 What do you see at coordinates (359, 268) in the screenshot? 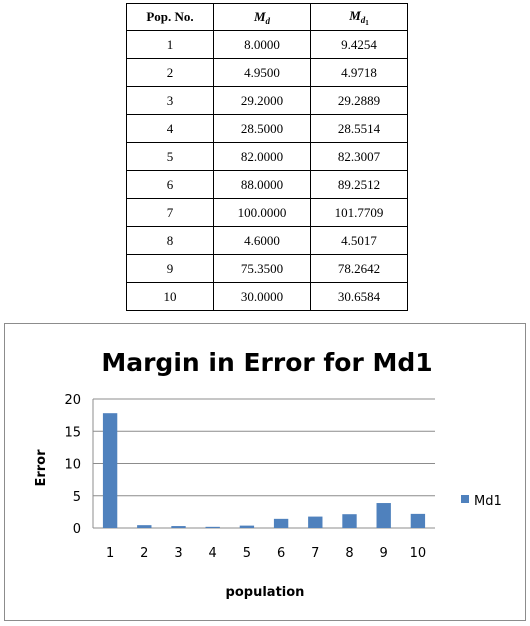
I see `cell-md1: 78.2642` at bounding box center [359, 268].